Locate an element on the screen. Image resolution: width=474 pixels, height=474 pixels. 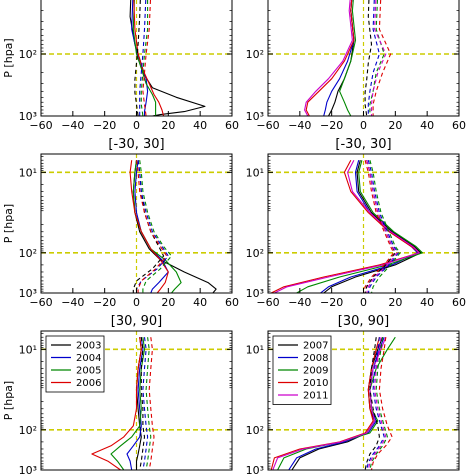
panel-top-right: 10² 10³−60 −40 −20 0 20 40 60 is located at coordinates (356, 66).